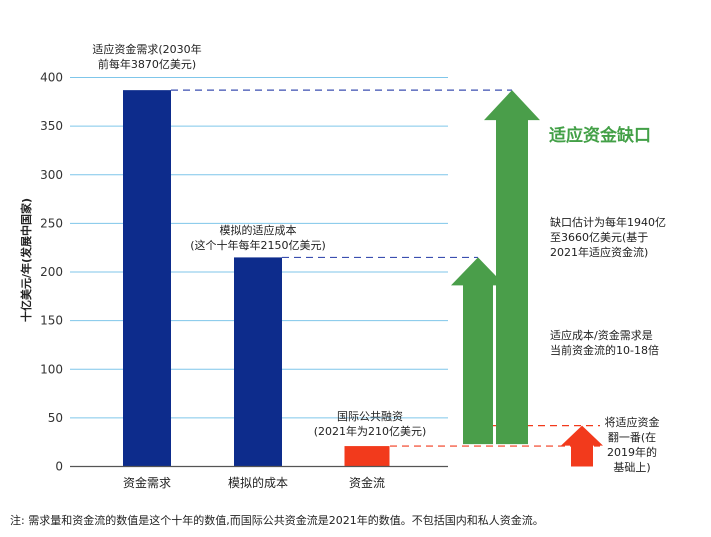 The image size is (711, 537). I want to click on y-axis-ticks: 0 50 100 150 200 250 300 350 400, so click(51, 272).